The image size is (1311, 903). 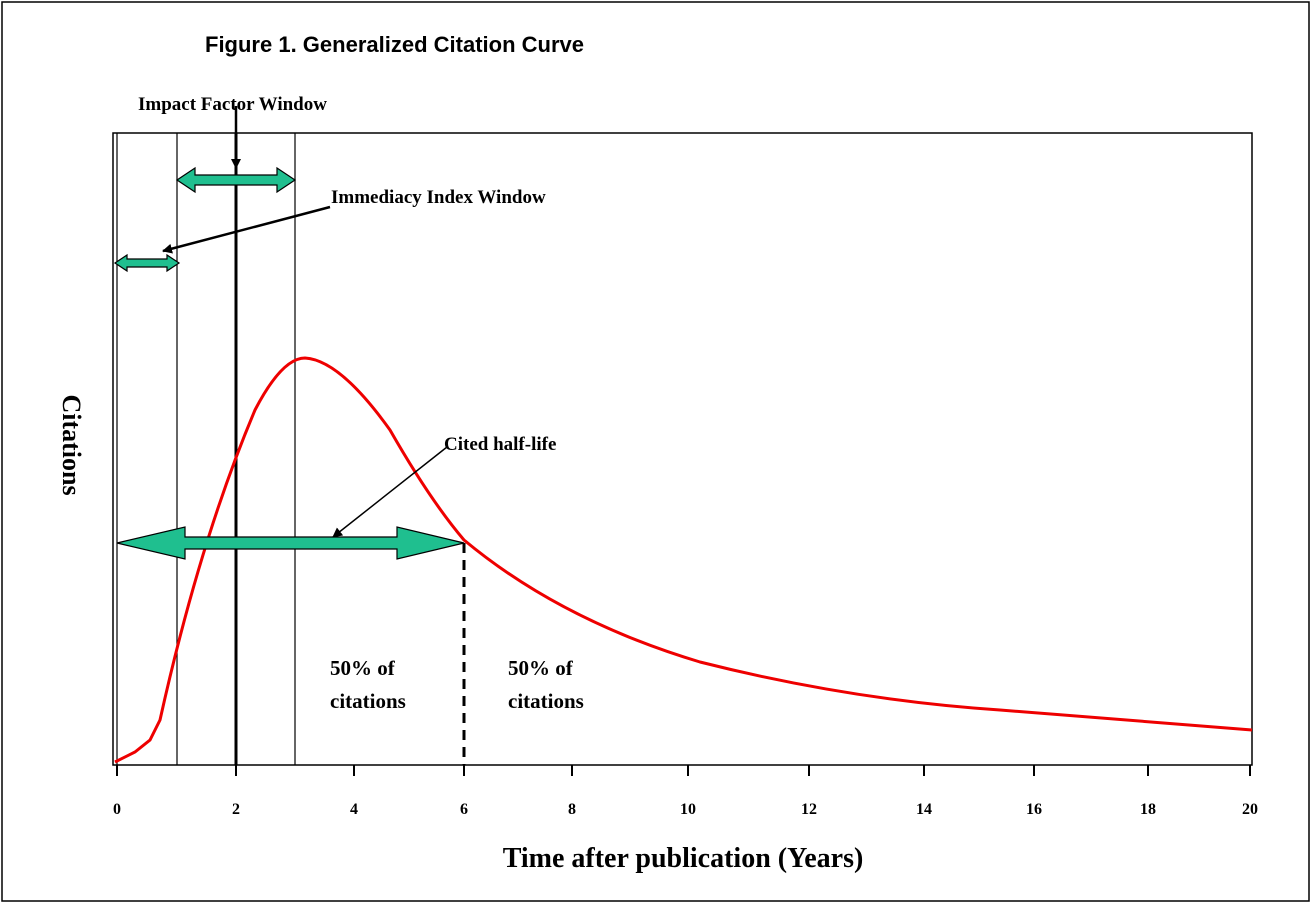 What do you see at coordinates (236, 180) in the screenshot?
I see `impact-arrow` at bounding box center [236, 180].